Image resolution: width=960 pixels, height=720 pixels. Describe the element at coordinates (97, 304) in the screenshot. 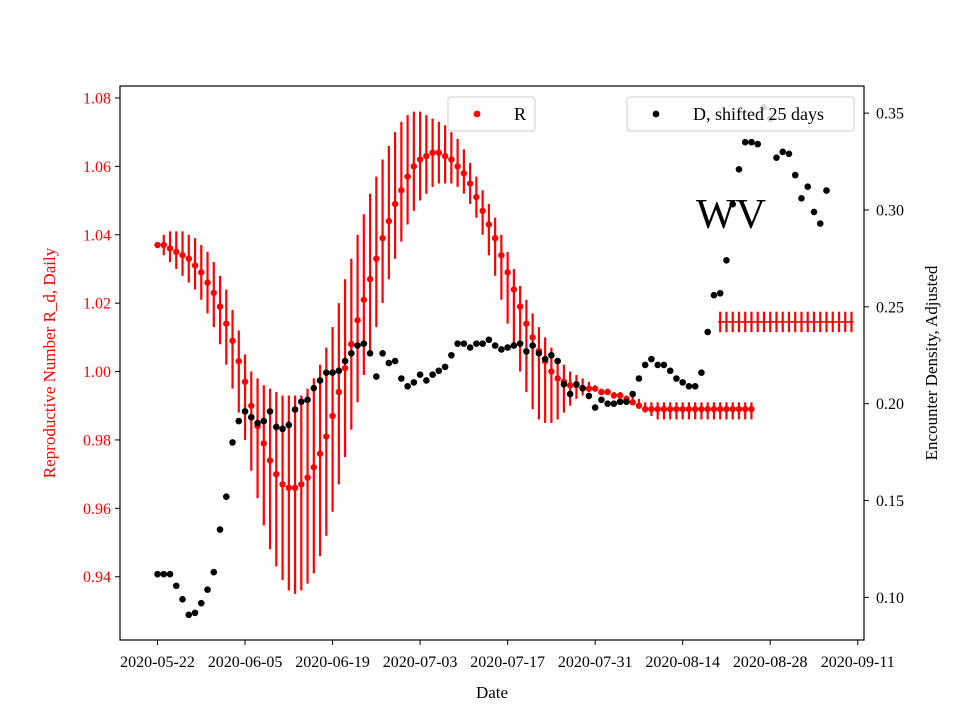

I see `y-left-tick-label: 1.02` at that location.